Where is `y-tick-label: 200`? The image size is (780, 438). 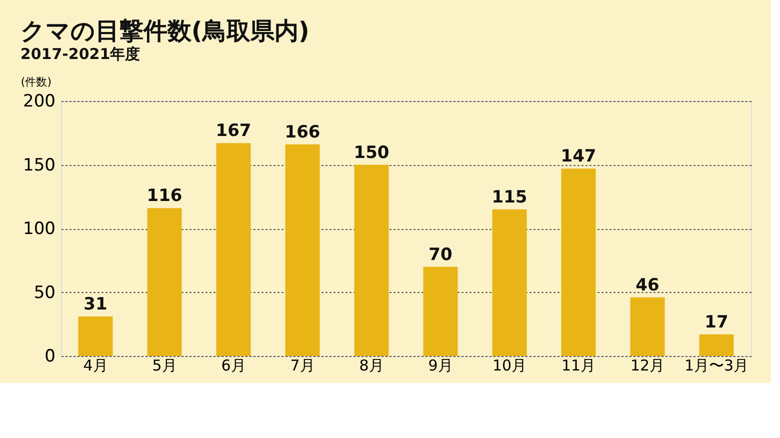
y-tick-label: 200 is located at coordinates (39, 102).